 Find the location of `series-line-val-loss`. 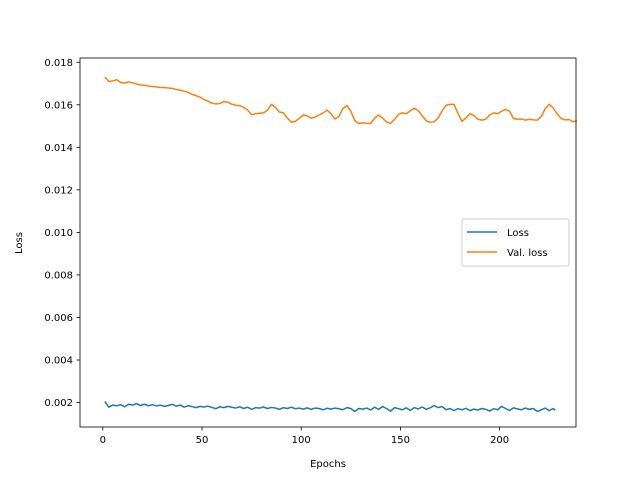

series-line-val-loss is located at coordinates (341, 100).